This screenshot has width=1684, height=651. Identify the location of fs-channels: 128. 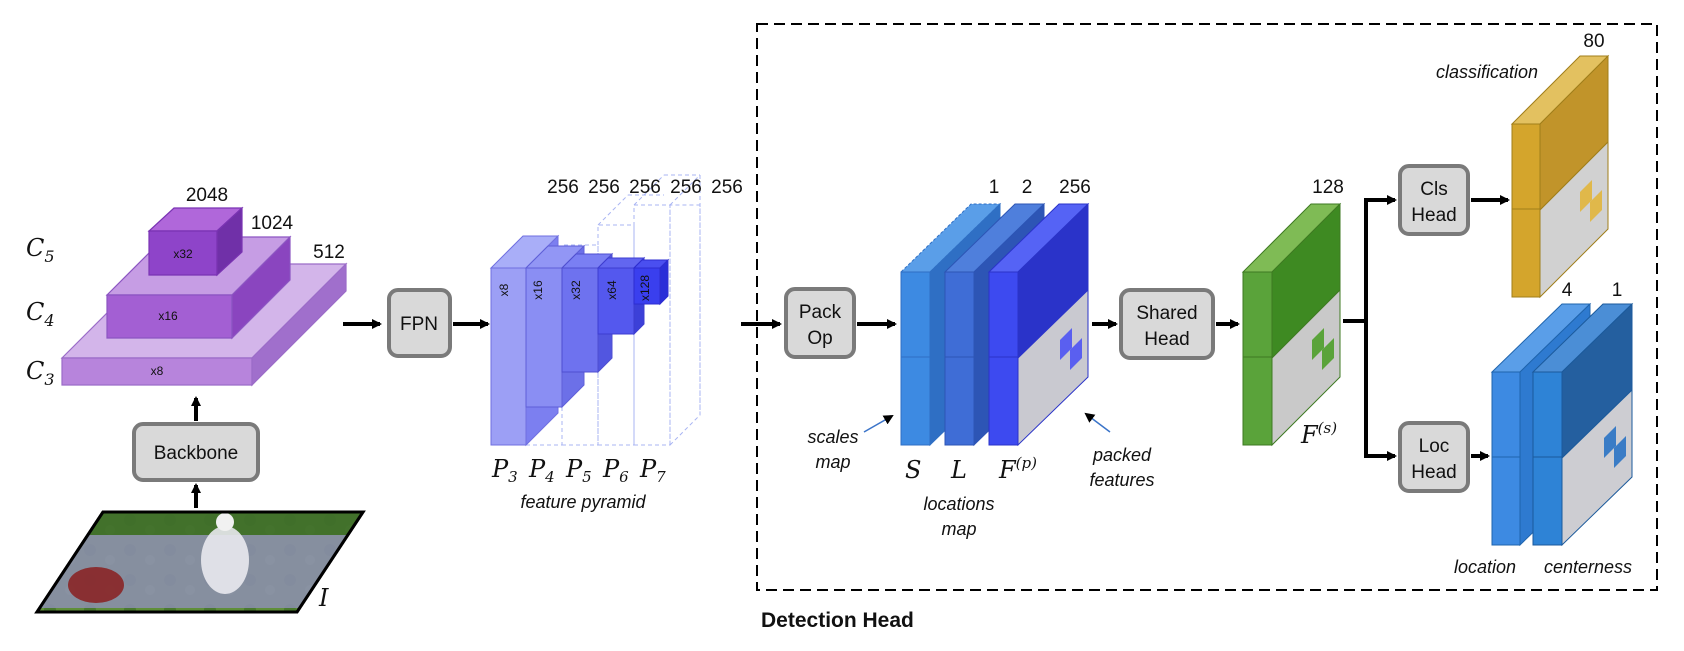
(1328, 187).